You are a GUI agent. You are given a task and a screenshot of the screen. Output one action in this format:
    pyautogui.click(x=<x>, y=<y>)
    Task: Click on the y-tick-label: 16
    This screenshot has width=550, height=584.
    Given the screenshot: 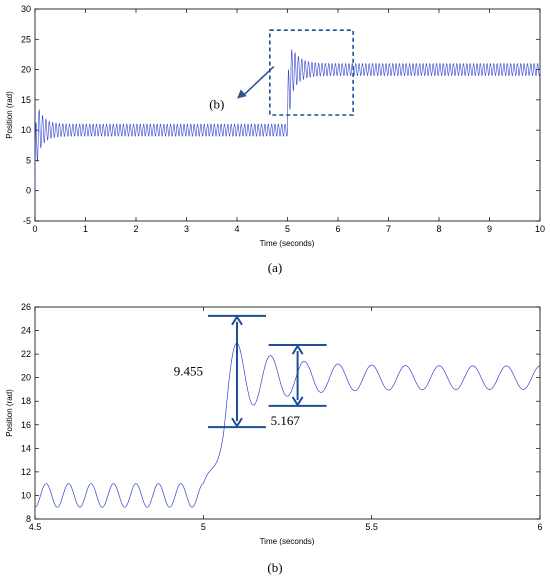 What is the action you would take?
    pyautogui.click(x=26, y=425)
    